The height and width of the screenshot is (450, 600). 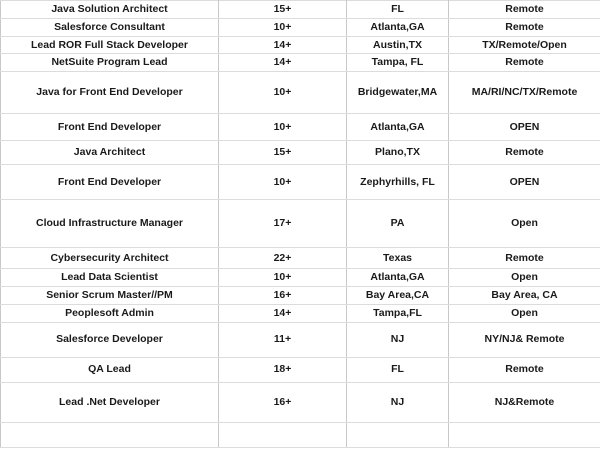 What do you see at coordinates (524, 45) in the screenshot?
I see `cell-status: TX/Remote/Open` at bounding box center [524, 45].